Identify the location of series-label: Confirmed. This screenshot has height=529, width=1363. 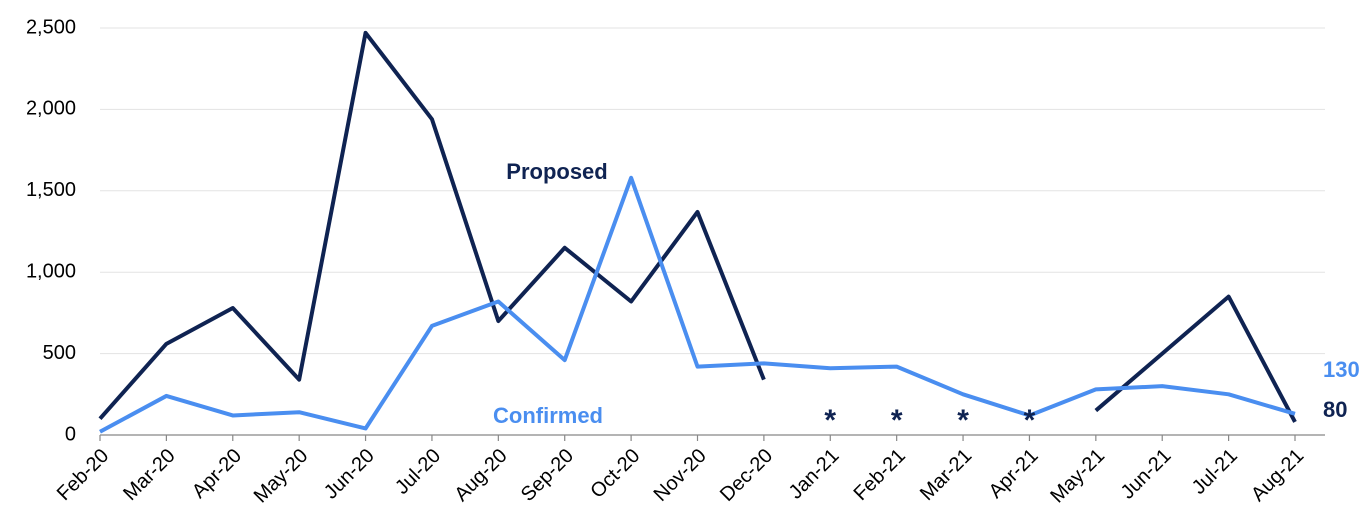
(548, 415).